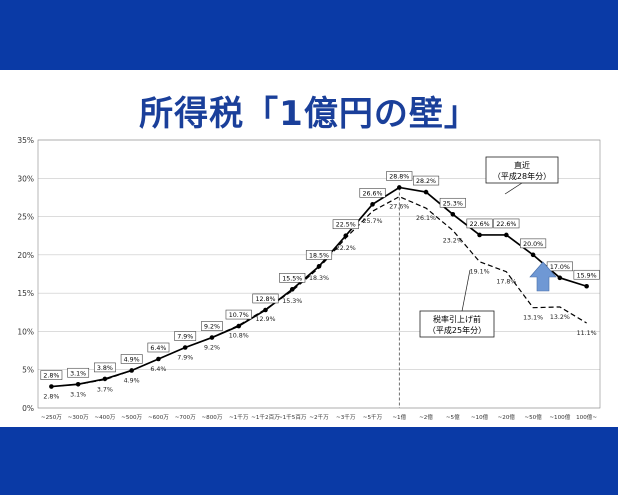 This screenshot has height=495, width=618. What do you see at coordinates (25, 217) in the screenshot?
I see `y-tick-label: 25%` at bounding box center [25, 217].